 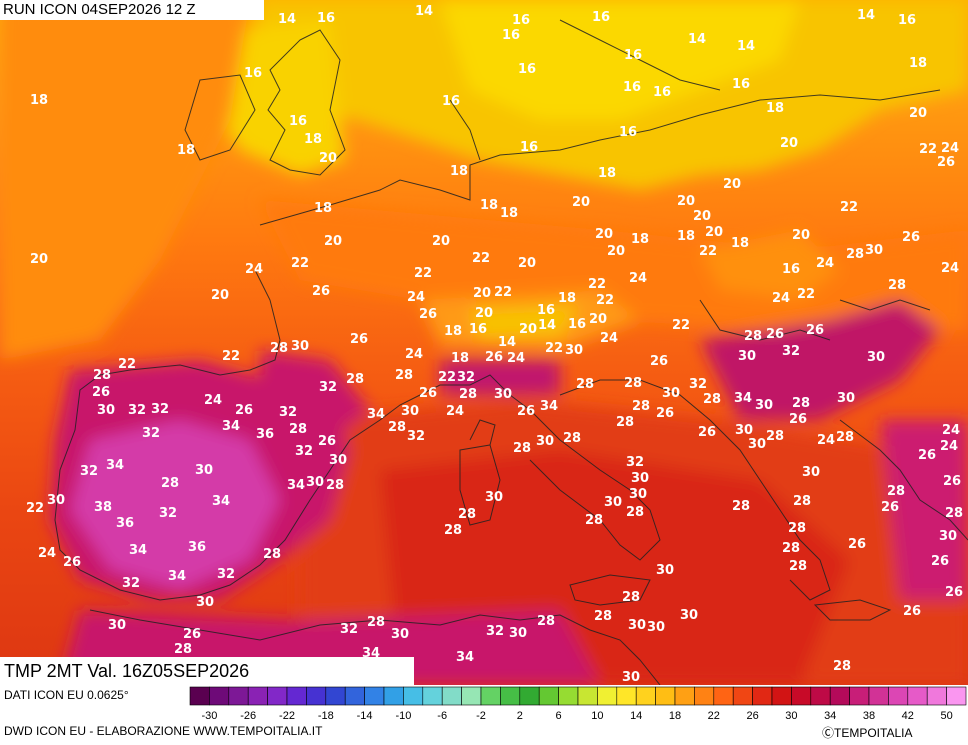 What do you see at coordinates (326, 716) in the screenshot?
I see `legend-tick-label: -18` at bounding box center [326, 716].